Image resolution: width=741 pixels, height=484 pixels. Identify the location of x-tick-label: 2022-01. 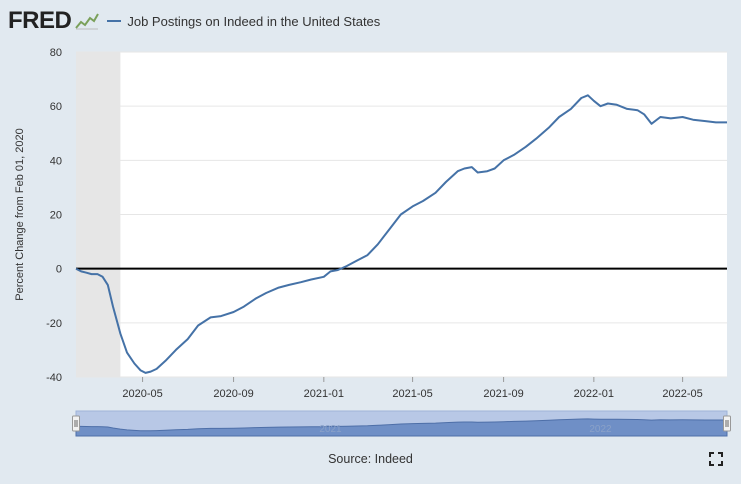
(594, 394).